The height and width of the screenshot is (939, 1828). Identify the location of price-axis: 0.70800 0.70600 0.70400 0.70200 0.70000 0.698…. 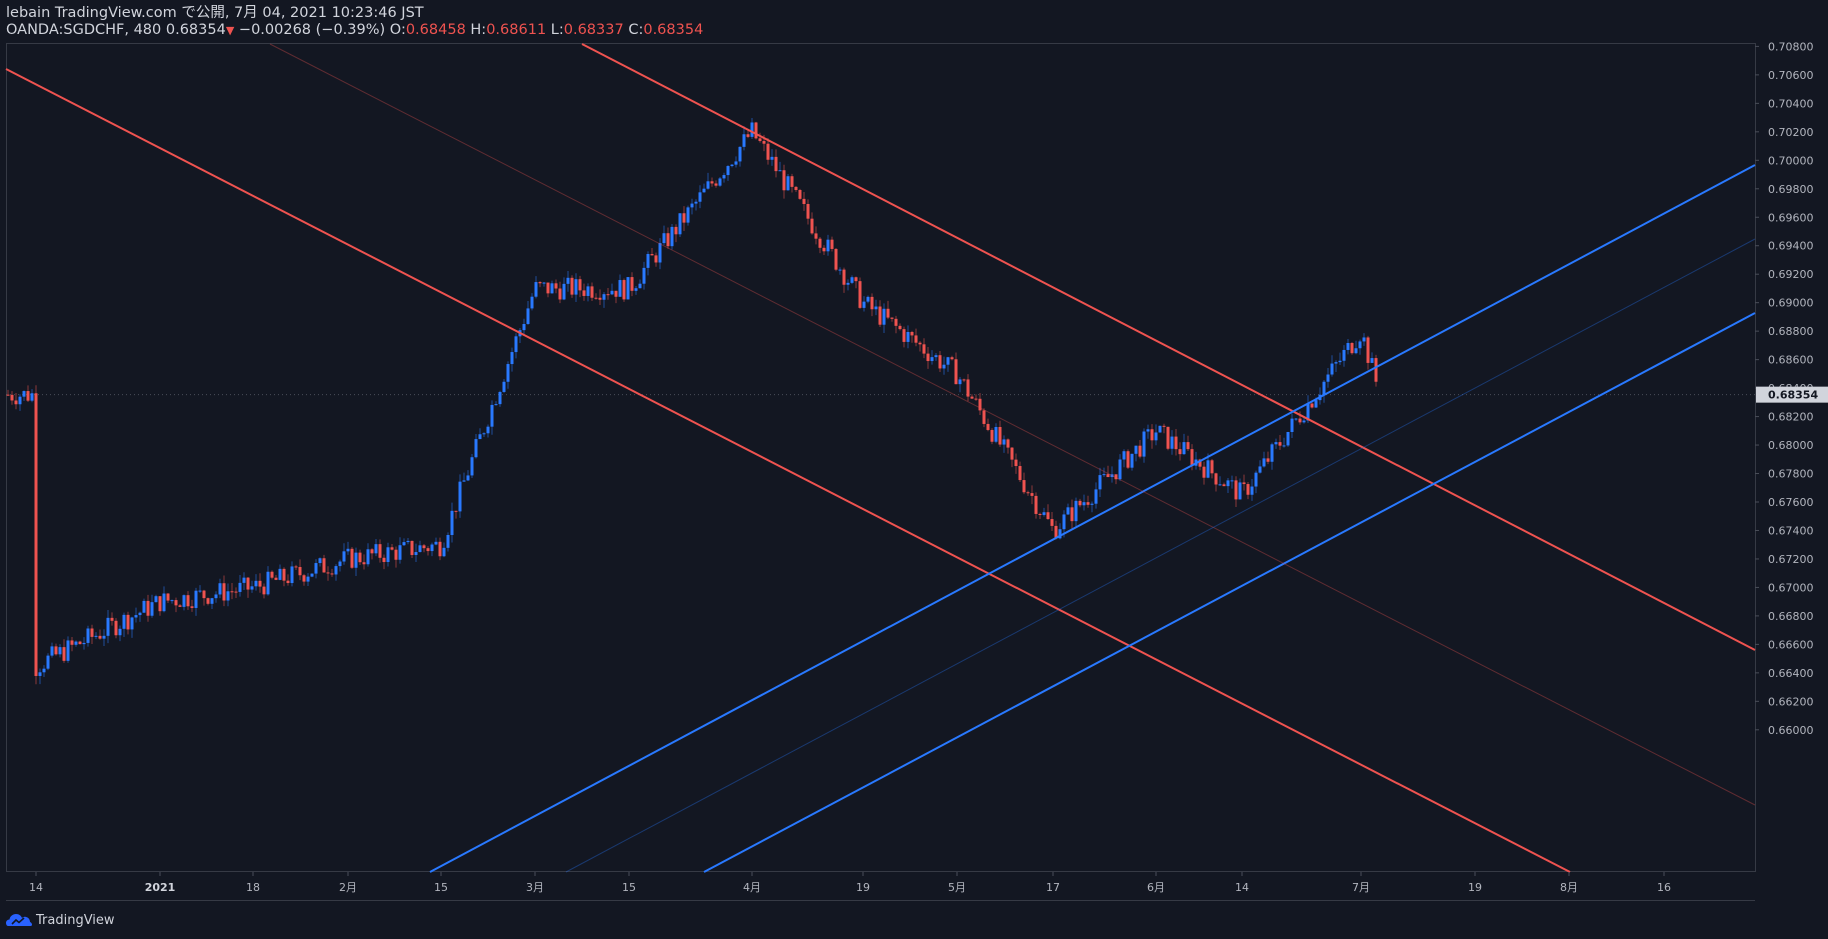
(1791, 388).